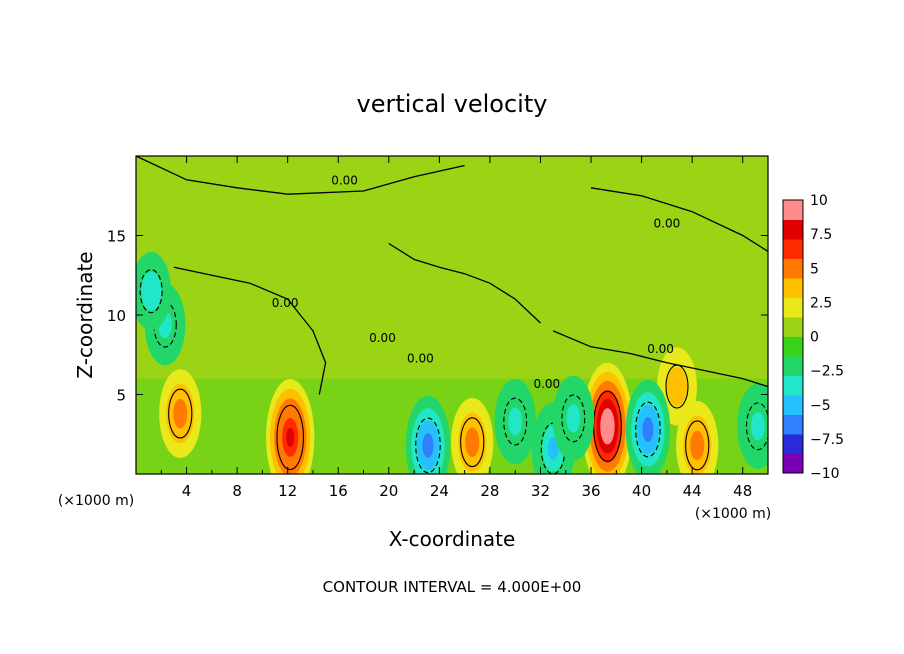  What do you see at coordinates (452, 104) in the screenshot?
I see `chart-title: vertical velocity` at bounding box center [452, 104].